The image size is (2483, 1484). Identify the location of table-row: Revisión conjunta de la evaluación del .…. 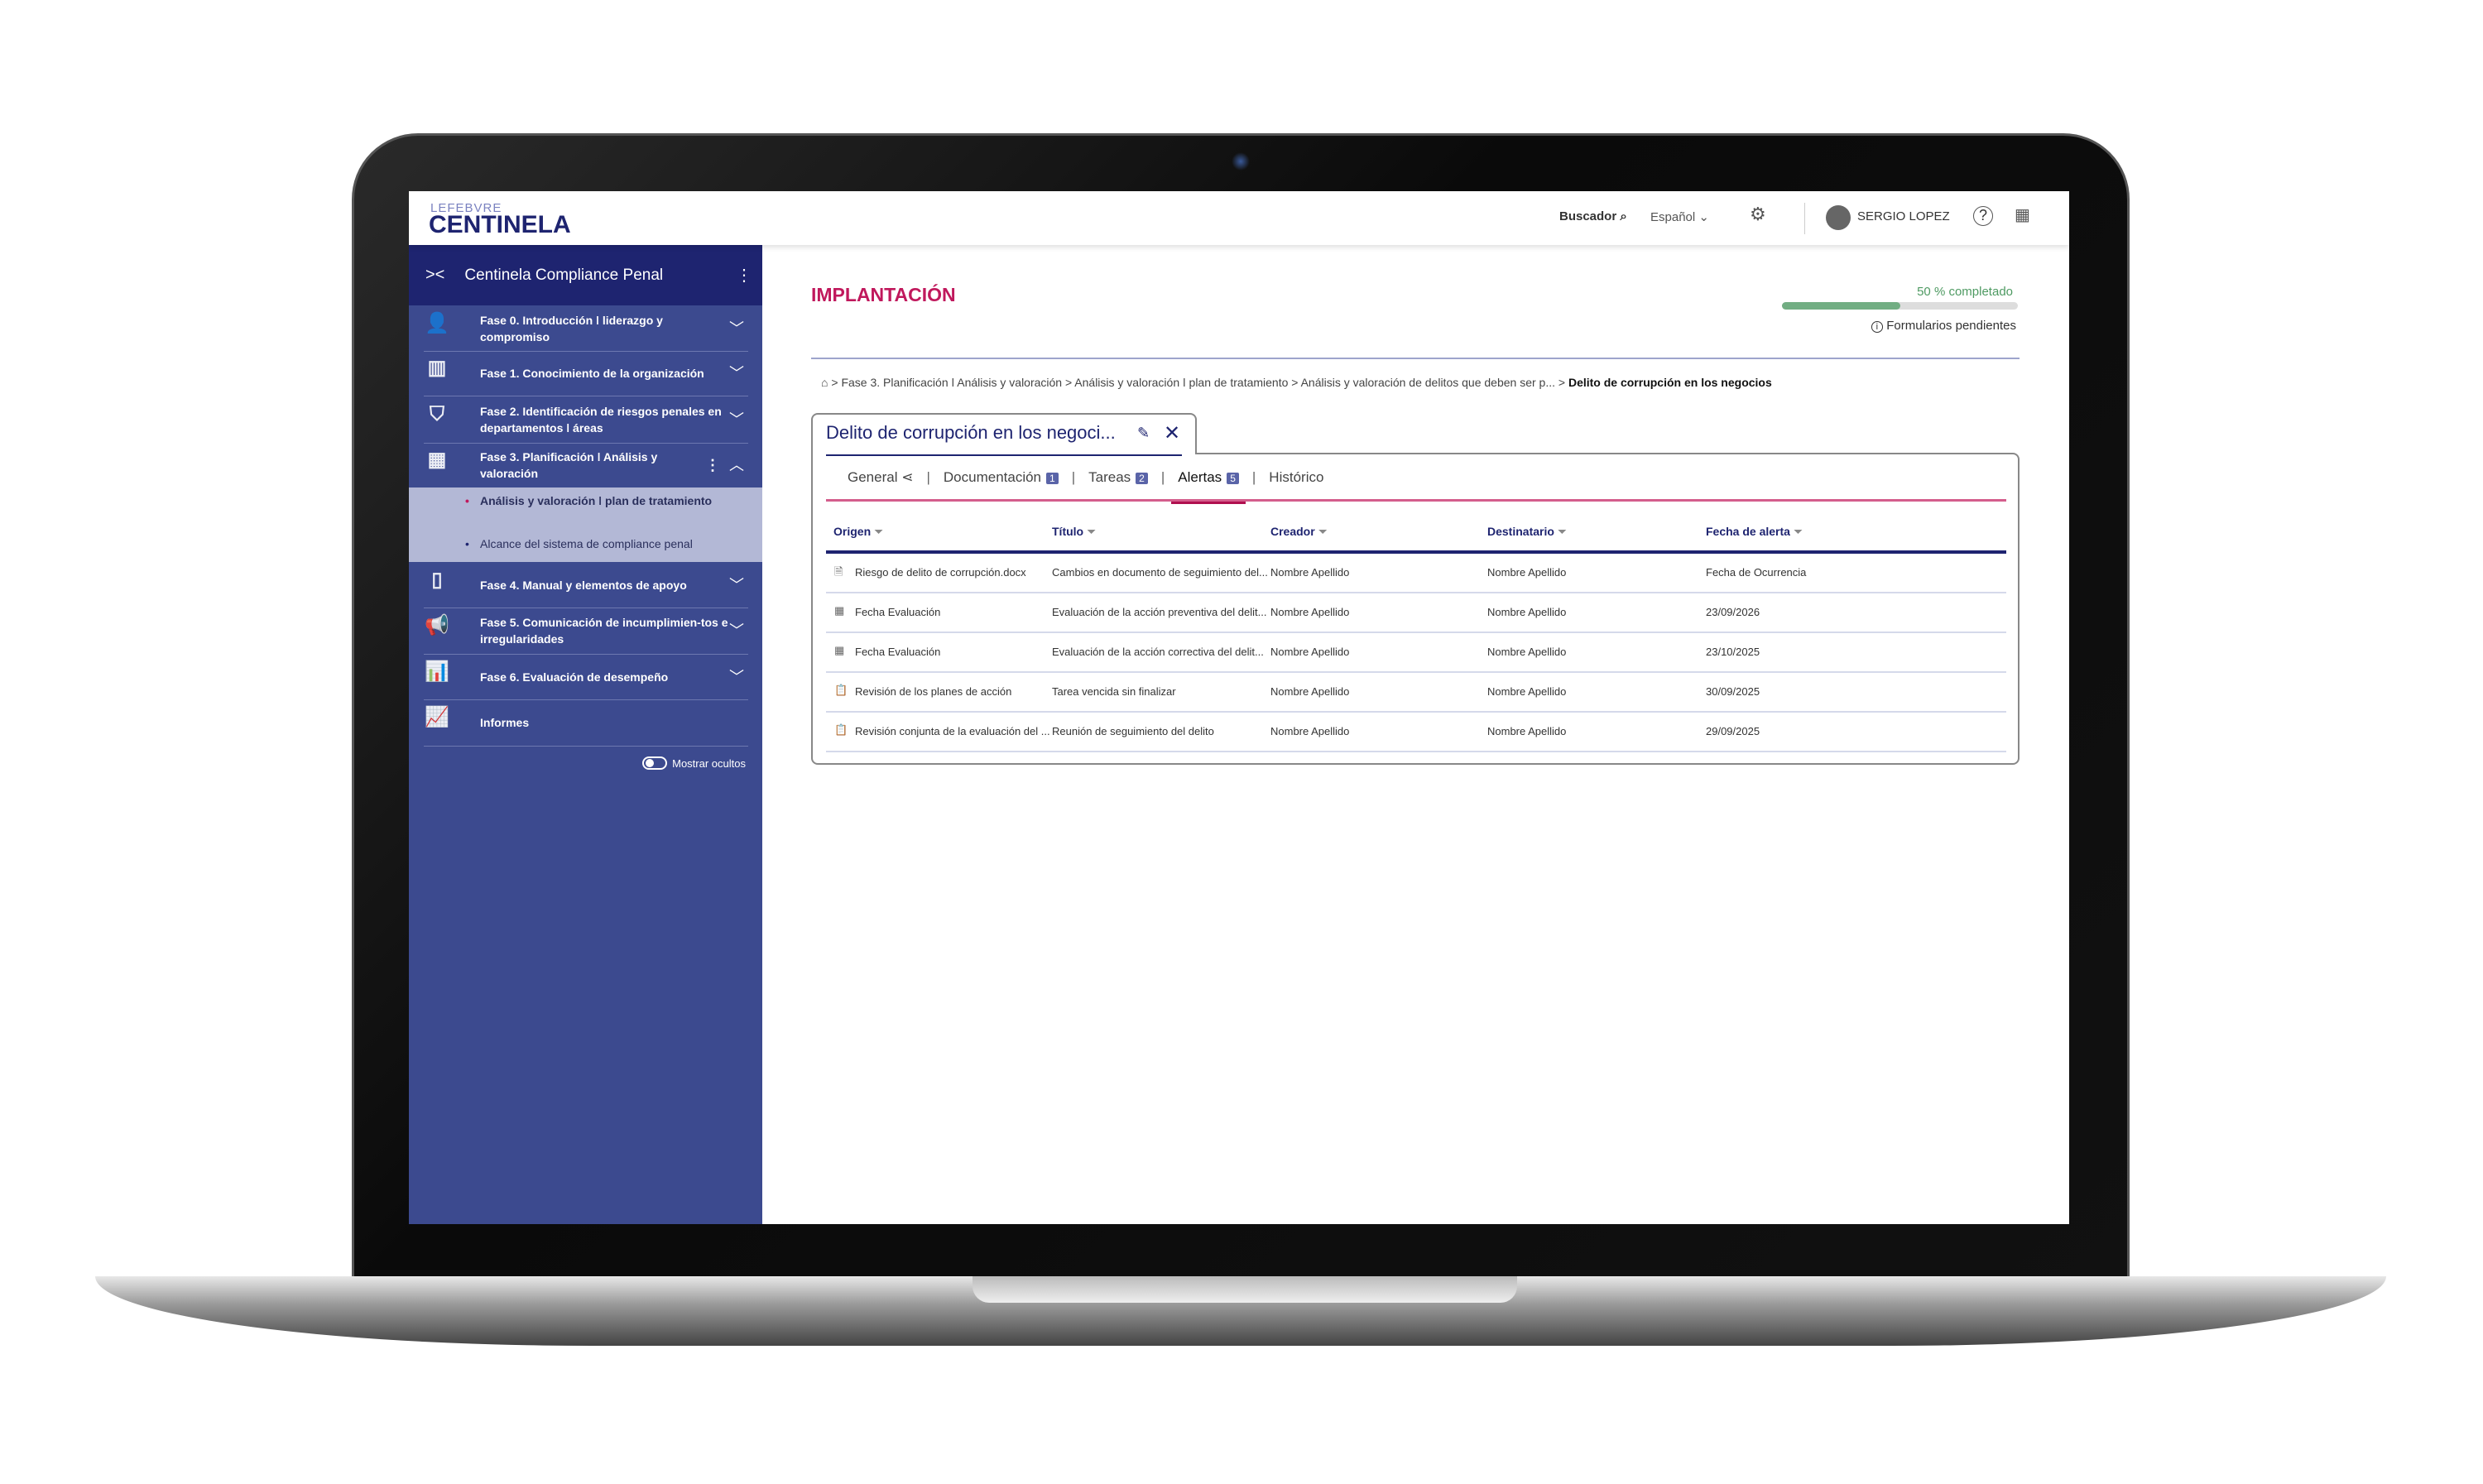
(1416, 732).